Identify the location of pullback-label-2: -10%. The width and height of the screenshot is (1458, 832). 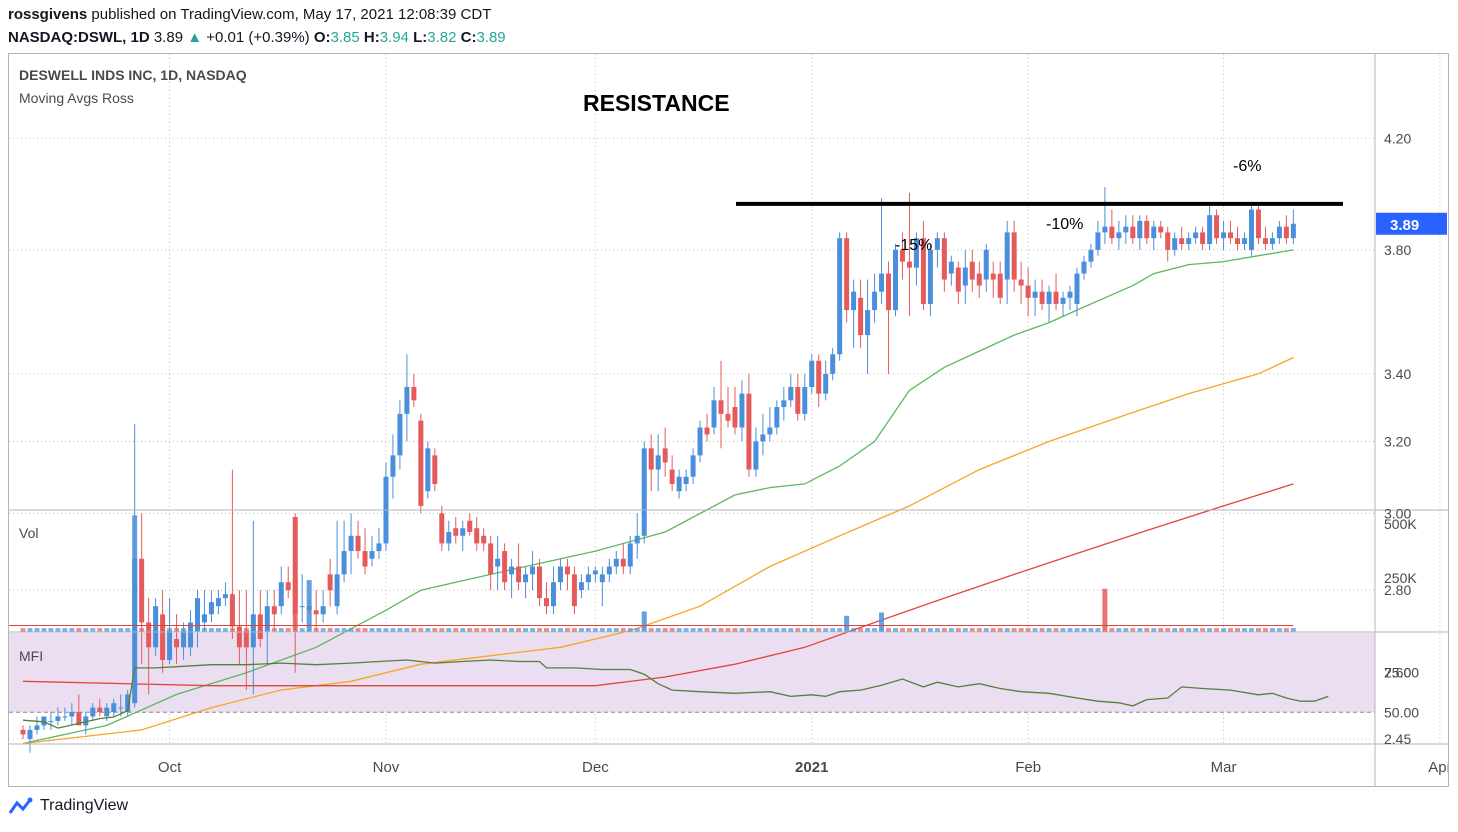
(1064, 224).